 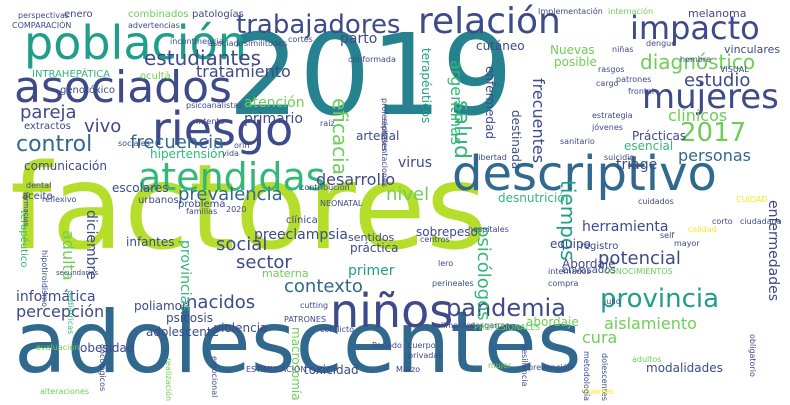 What do you see at coordinates (408, 369) in the screenshot?
I see `word-marzo: Marzo` at bounding box center [408, 369].